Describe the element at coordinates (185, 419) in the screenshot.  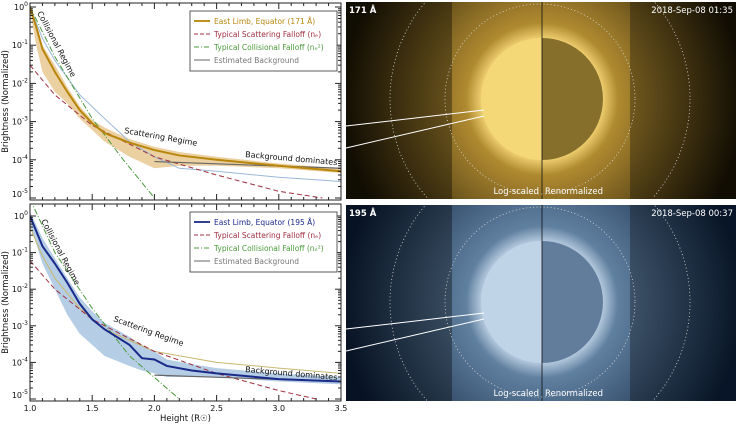
I see `x-axis-label: Height (R☉)` at that location.